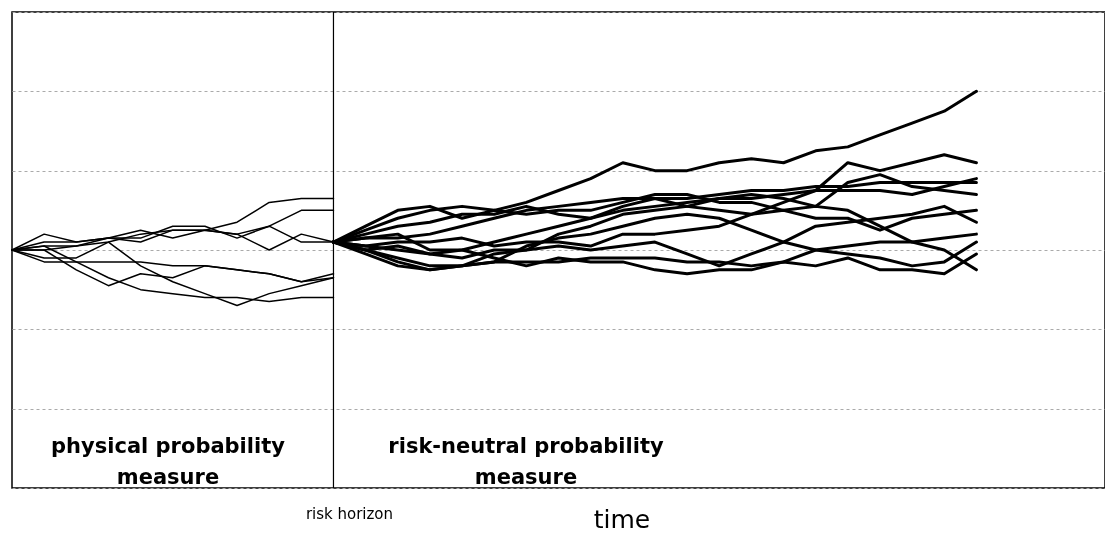  Describe the element at coordinates (526, 461) in the screenshot. I see `annotation: risk-neutral probability measure` at that location.